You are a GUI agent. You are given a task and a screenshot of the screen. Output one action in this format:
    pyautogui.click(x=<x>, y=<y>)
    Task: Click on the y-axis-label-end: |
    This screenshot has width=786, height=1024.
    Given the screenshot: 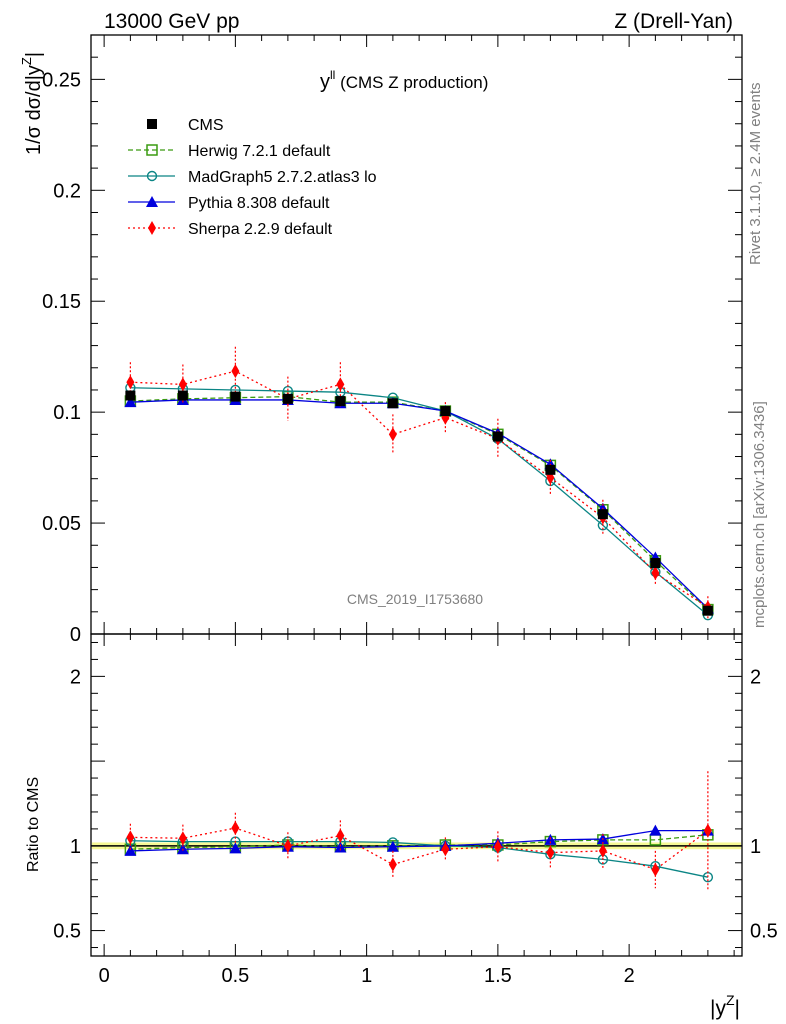 What is the action you would take?
    pyautogui.click(x=34, y=54)
    